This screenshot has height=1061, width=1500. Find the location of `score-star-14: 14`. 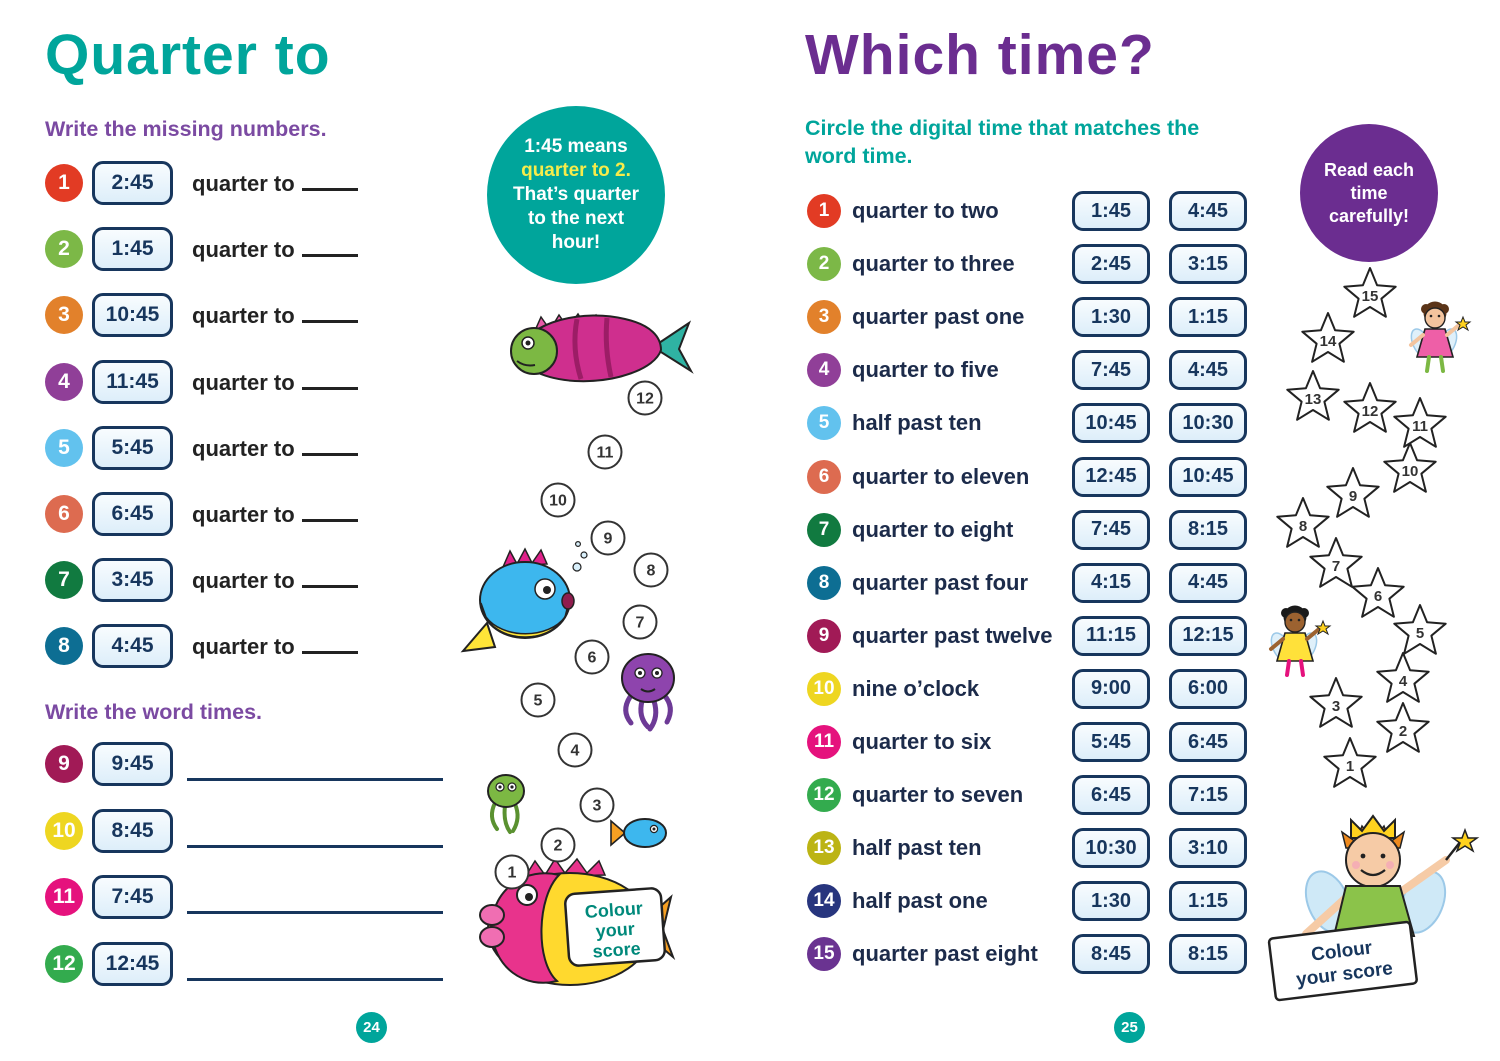

score-star-14: 14 is located at coordinates (1328, 337).